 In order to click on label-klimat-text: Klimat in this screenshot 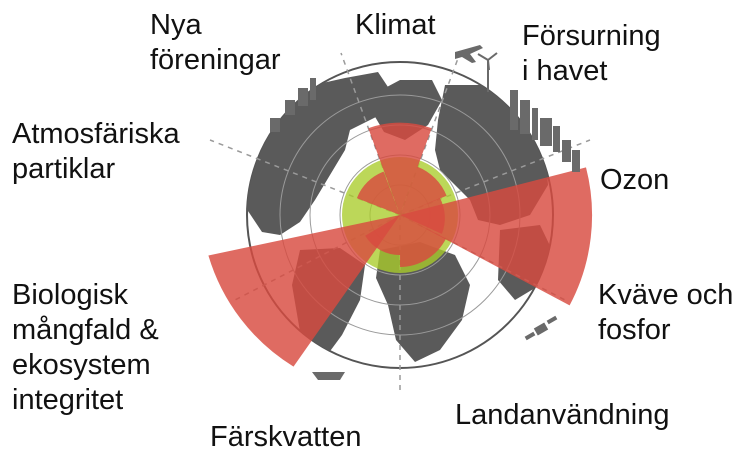, I will do `click(395, 25)`.